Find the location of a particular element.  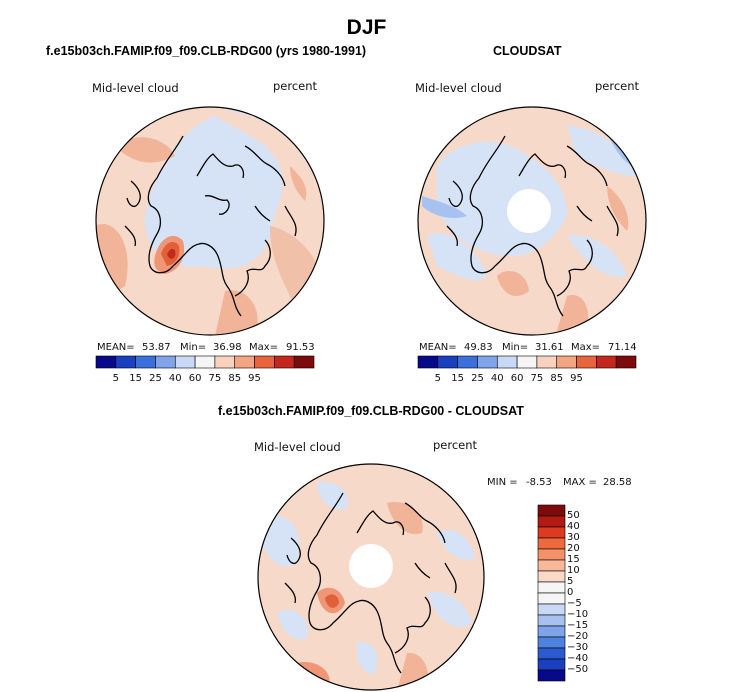

panel-3-variable-label: Mid-level cloud is located at coordinates (297, 447).